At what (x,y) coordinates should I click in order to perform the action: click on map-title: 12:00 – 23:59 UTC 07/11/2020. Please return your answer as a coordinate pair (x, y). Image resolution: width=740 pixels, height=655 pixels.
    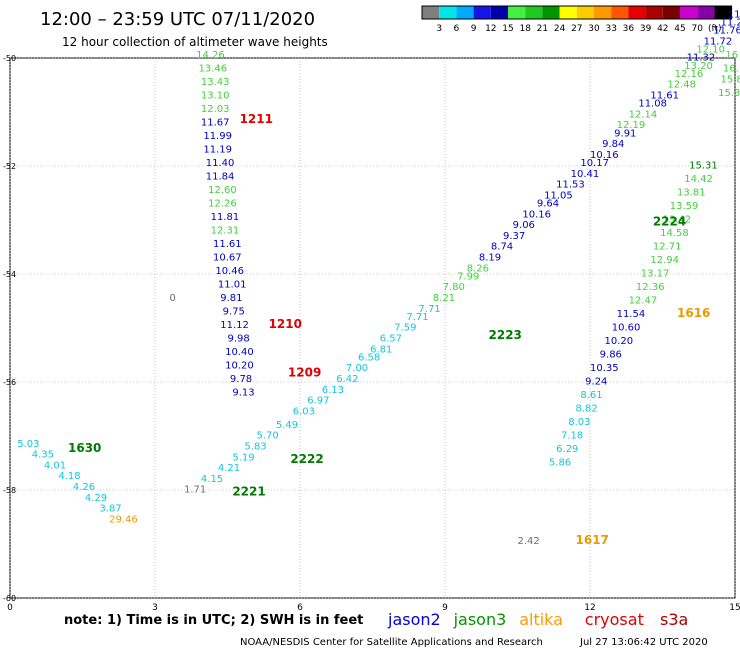
    Looking at the image, I should click on (177, 19).